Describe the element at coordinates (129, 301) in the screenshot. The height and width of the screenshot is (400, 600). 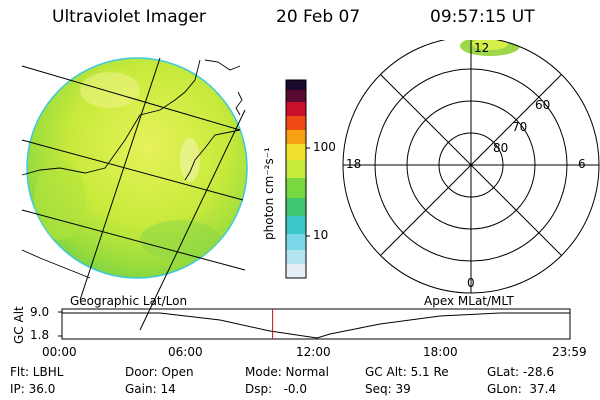
I see `geographic-projection-label: Geographic Lat/Lon` at that location.